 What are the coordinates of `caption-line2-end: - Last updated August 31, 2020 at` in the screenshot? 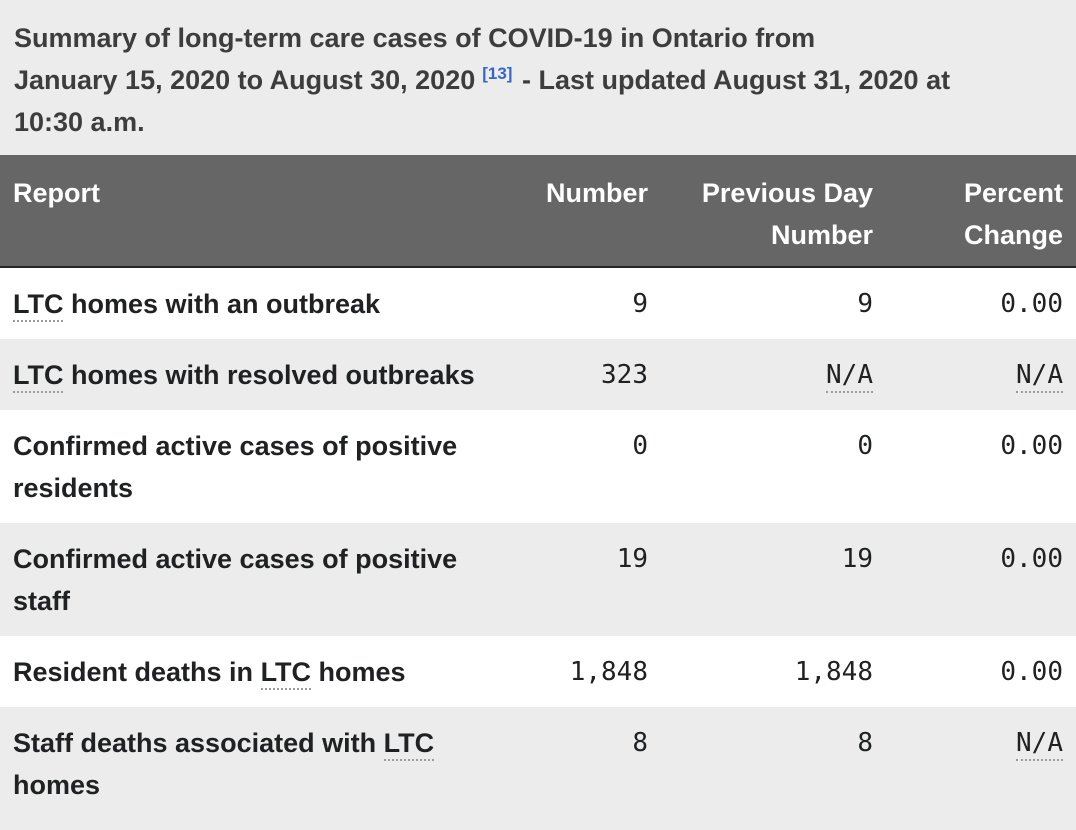 It's located at (736, 80).